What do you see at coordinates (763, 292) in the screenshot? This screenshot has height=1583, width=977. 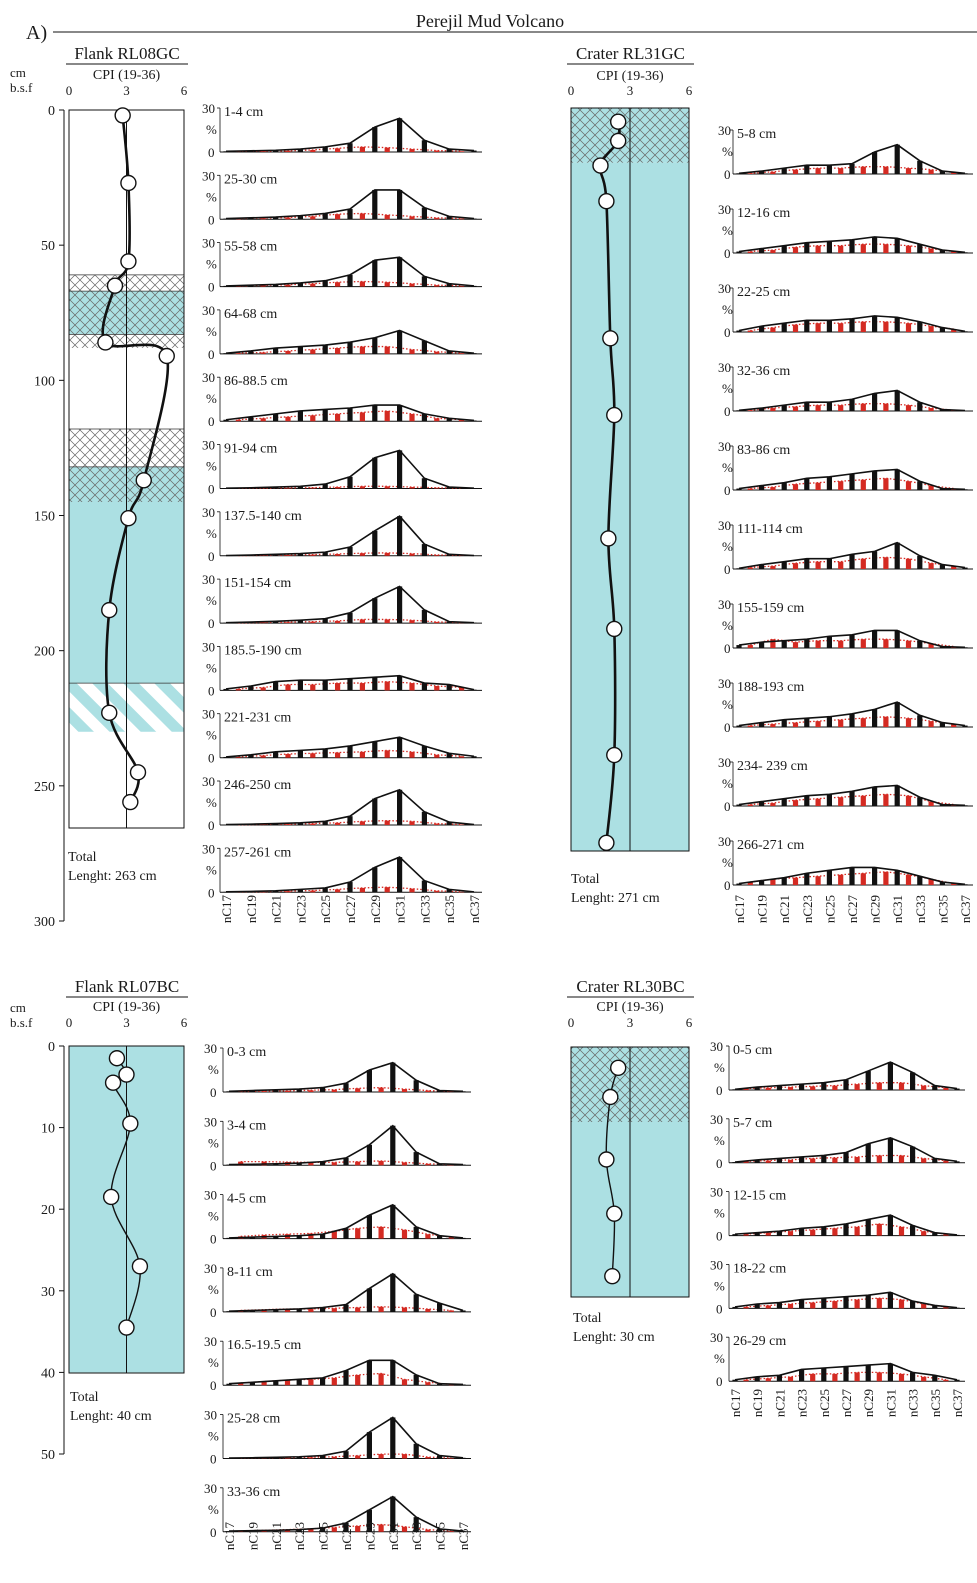 I see `profile-depth-label: 22-25 cm` at bounding box center [763, 292].